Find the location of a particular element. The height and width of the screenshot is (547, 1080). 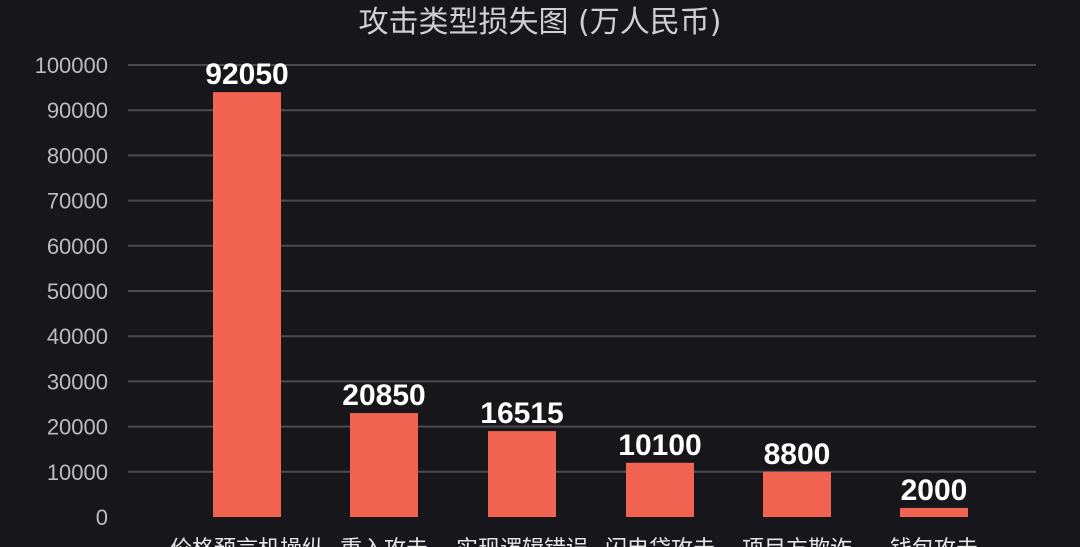

y-tick-label: 70000 is located at coordinates (77, 201).